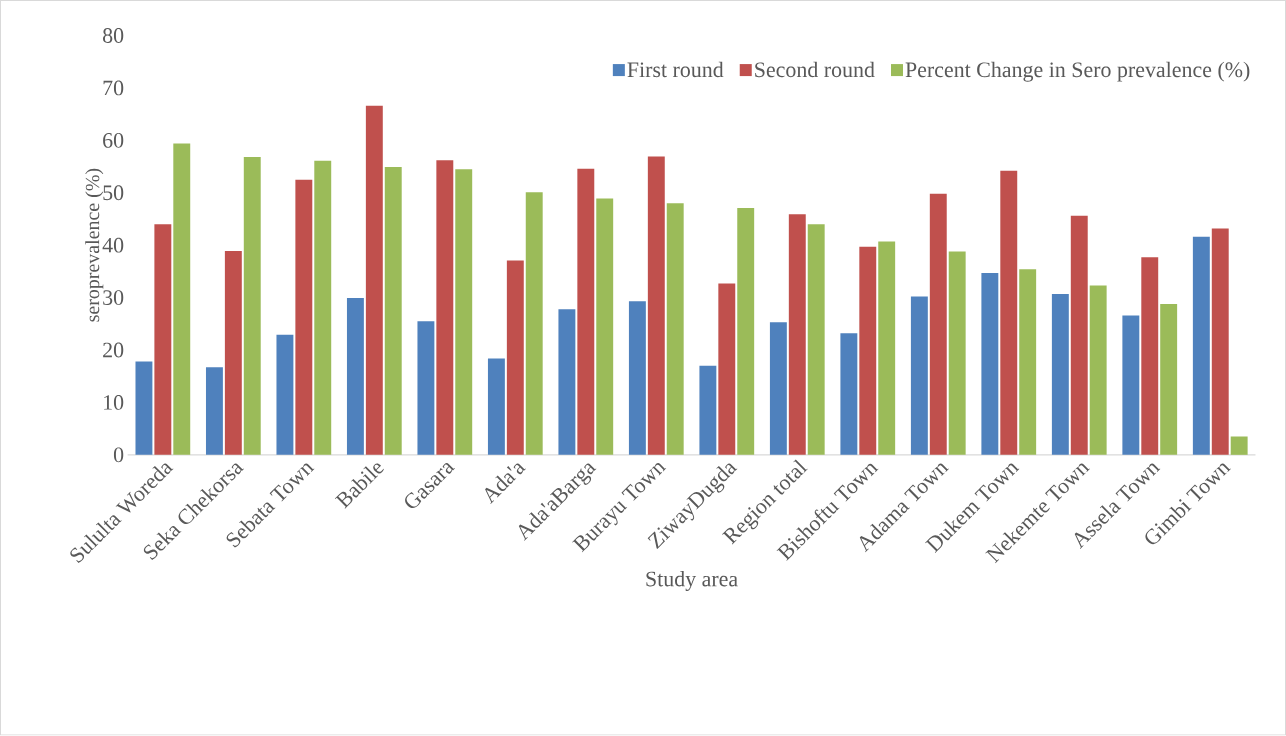 This screenshot has width=1286, height=736. What do you see at coordinates (1077, 71) in the screenshot?
I see `legend-label: Percent Change in Sero prevalence (%)` at bounding box center [1077, 71].